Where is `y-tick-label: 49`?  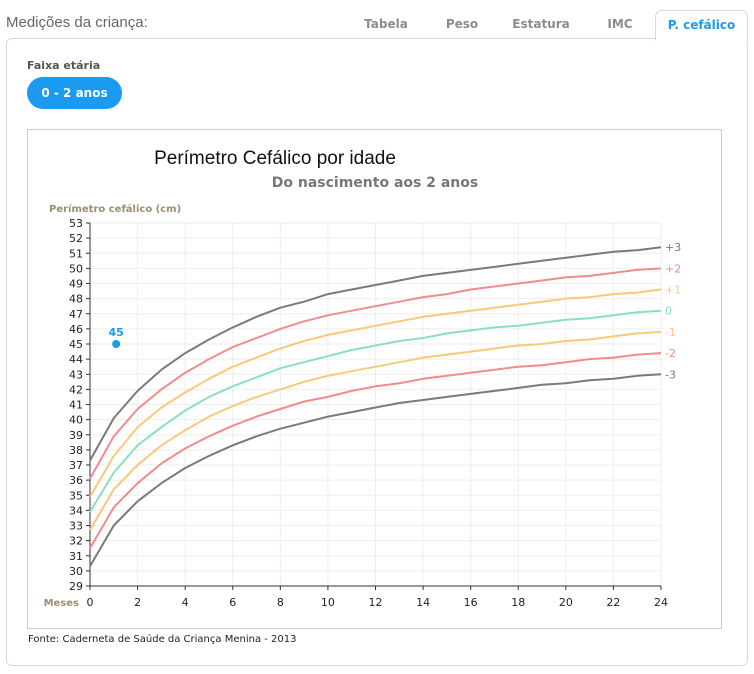
y-tick-label: 49 is located at coordinates (76, 284).